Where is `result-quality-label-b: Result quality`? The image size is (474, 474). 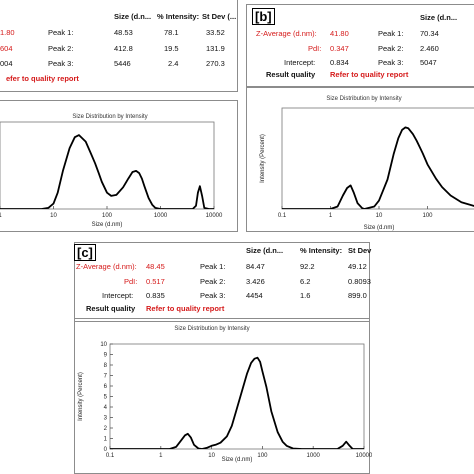
result-quality-label-b: Result quality is located at coordinates (291, 74).